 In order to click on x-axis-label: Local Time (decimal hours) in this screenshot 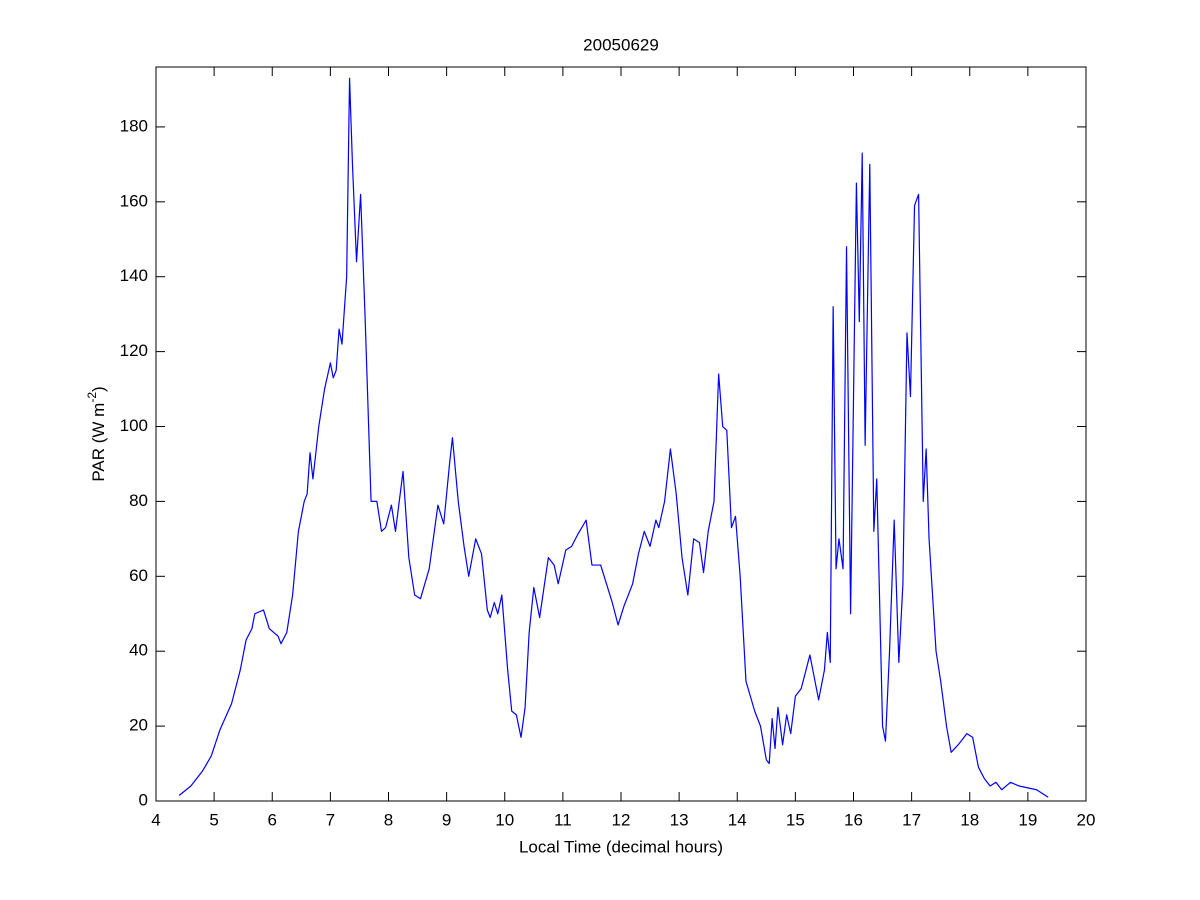, I will do `click(621, 846)`.